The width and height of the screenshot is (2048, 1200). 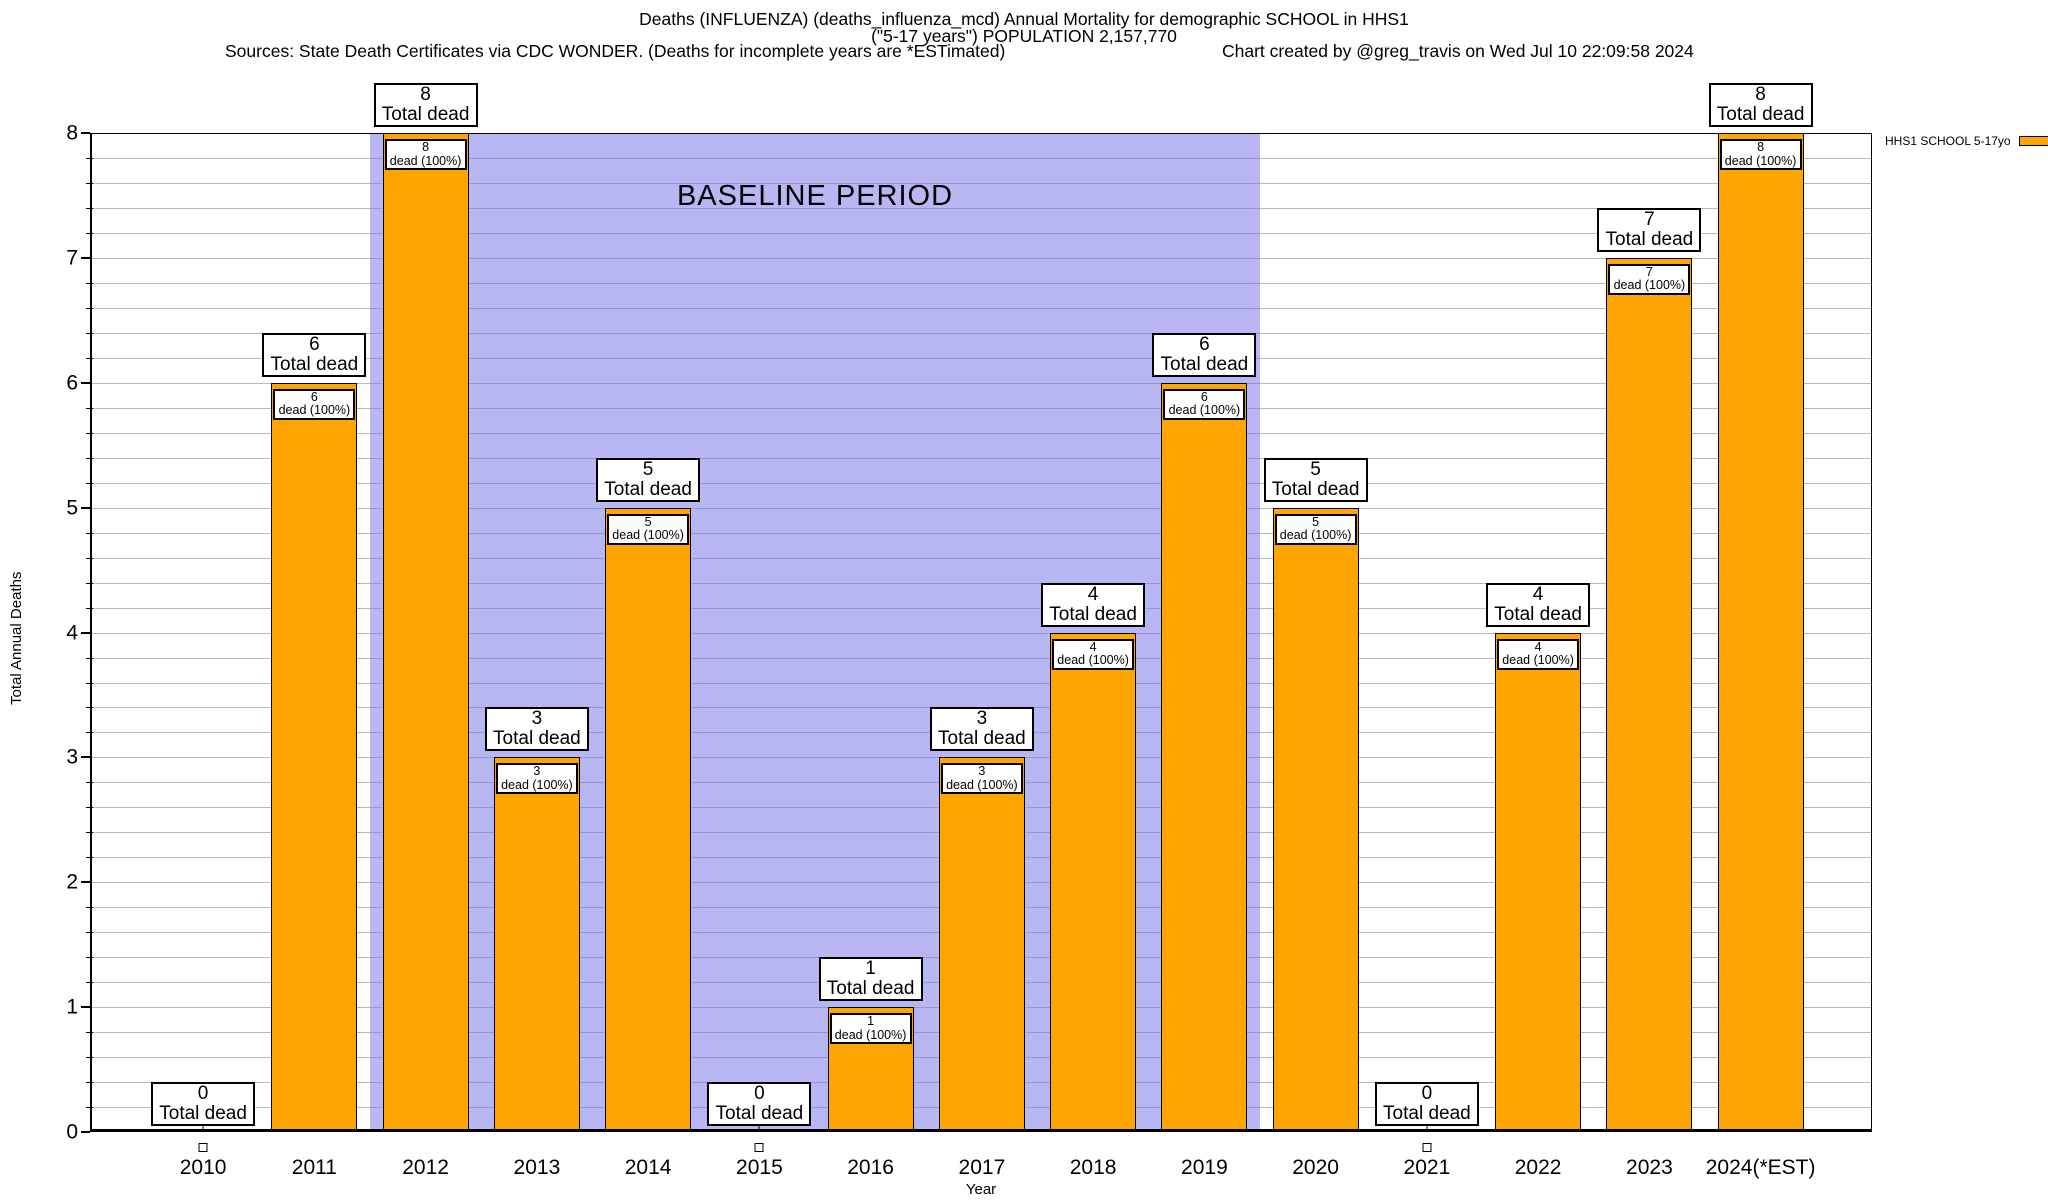 I want to click on bar-2023, so click(x=1649, y=694).